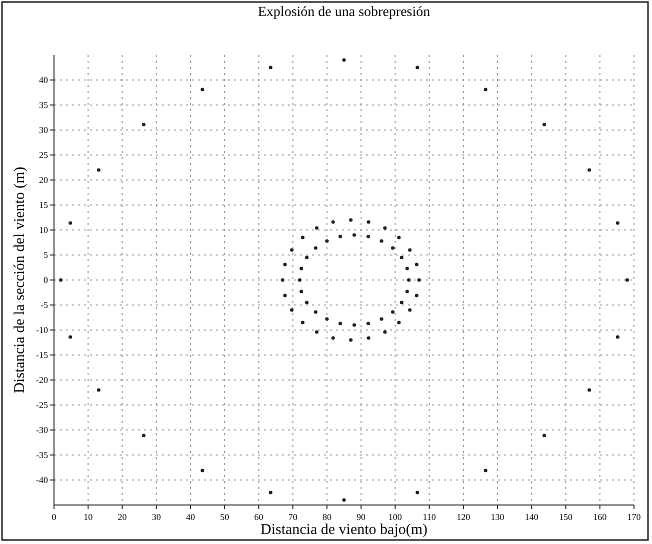  What do you see at coordinates (344, 12) in the screenshot?
I see `chart-title: Explosión de una sobrepresión` at bounding box center [344, 12].